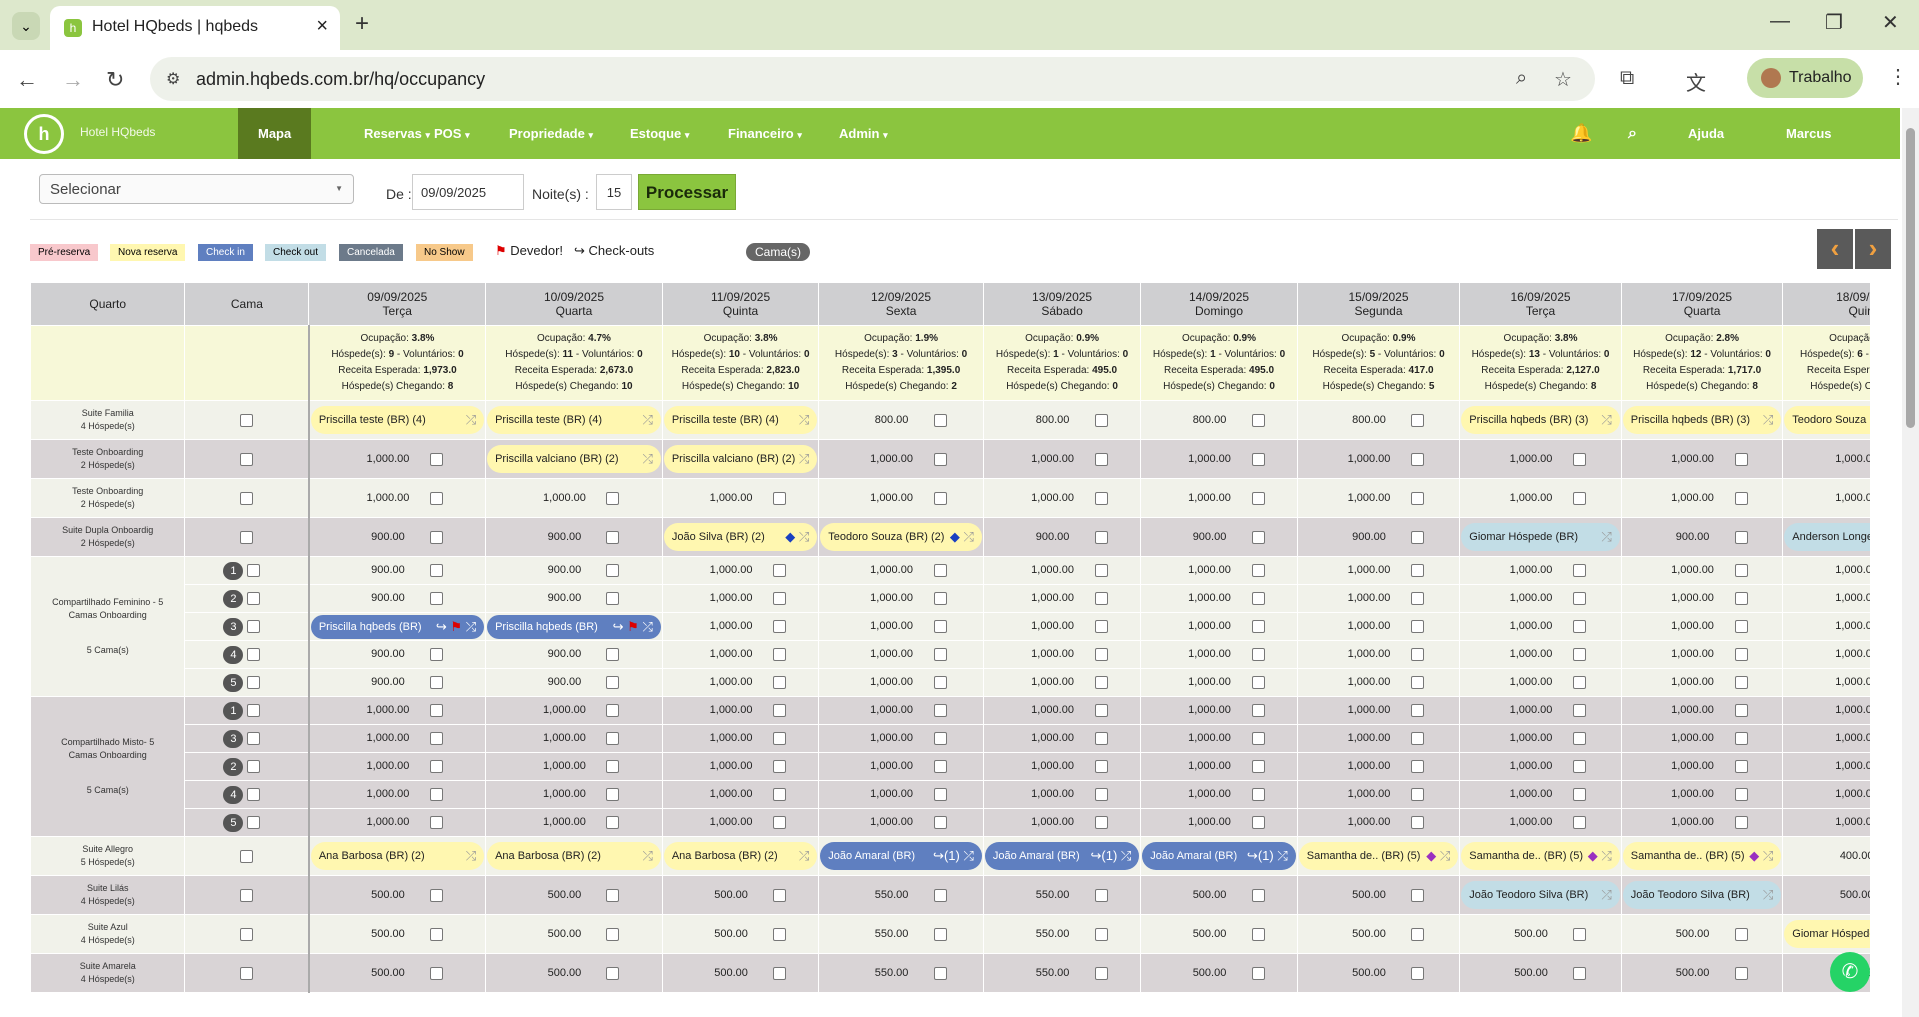 The image size is (1919, 1017). I want to click on reservation-pill: Priscilla hqbeds (BR) ↪ ⚑ ⤮, so click(397, 626).